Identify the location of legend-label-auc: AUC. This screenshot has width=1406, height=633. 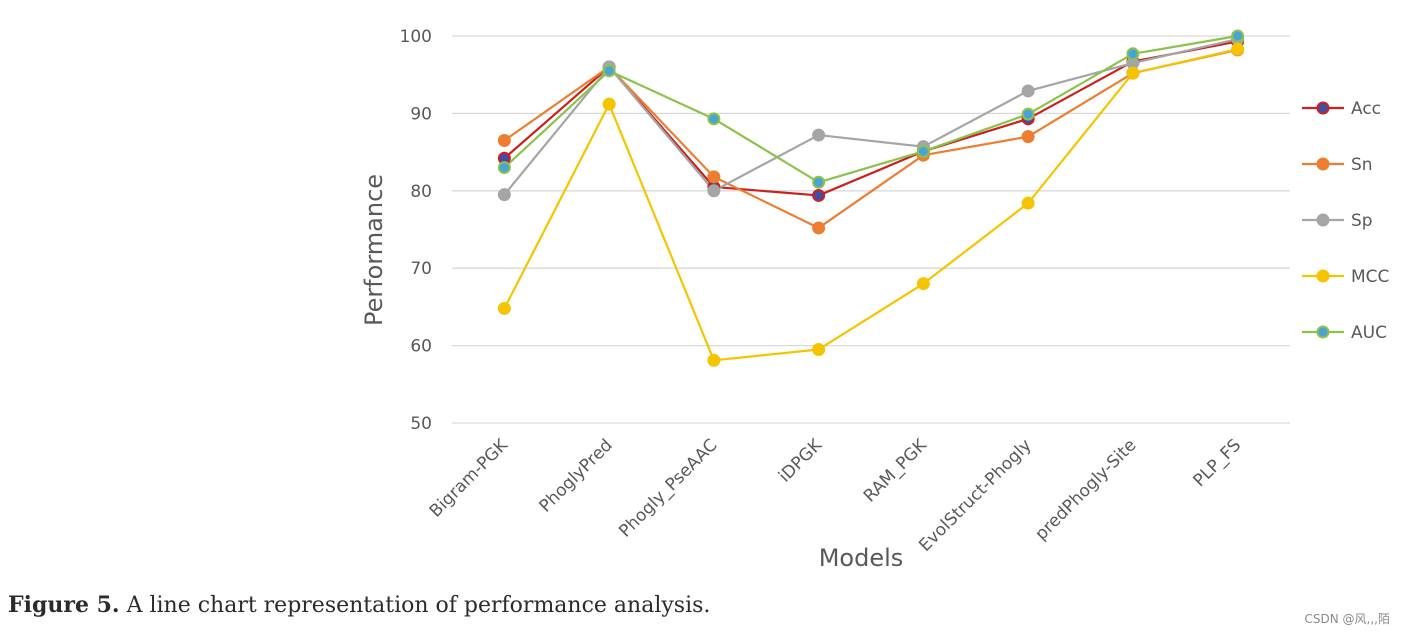
(1369, 333).